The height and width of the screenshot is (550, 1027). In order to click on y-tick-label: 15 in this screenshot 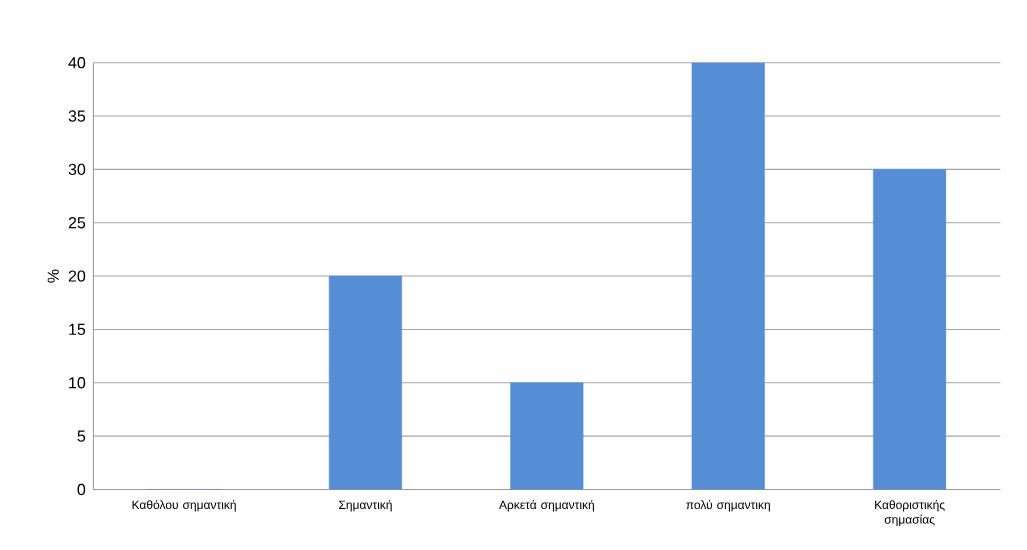, I will do `click(77, 330)`.